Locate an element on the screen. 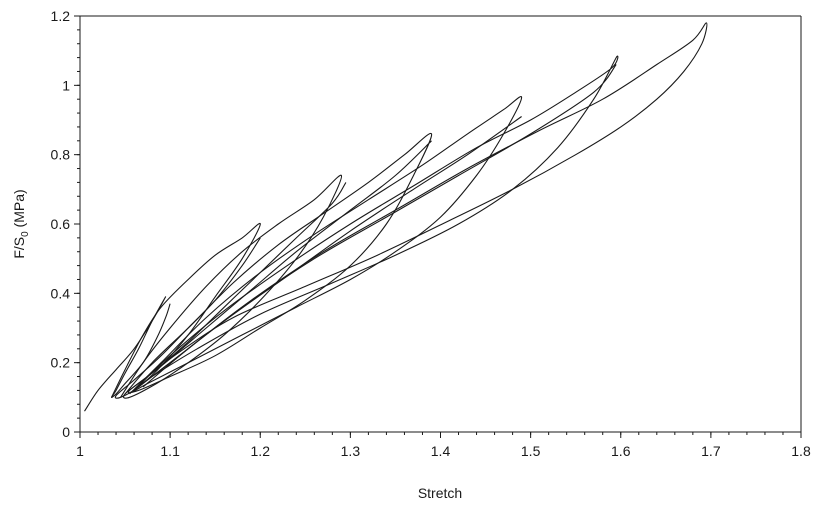 Image resolution: width=819 pixels, height=505 pixels. y-tick-label: 1 is located at coordinates (66, 85).